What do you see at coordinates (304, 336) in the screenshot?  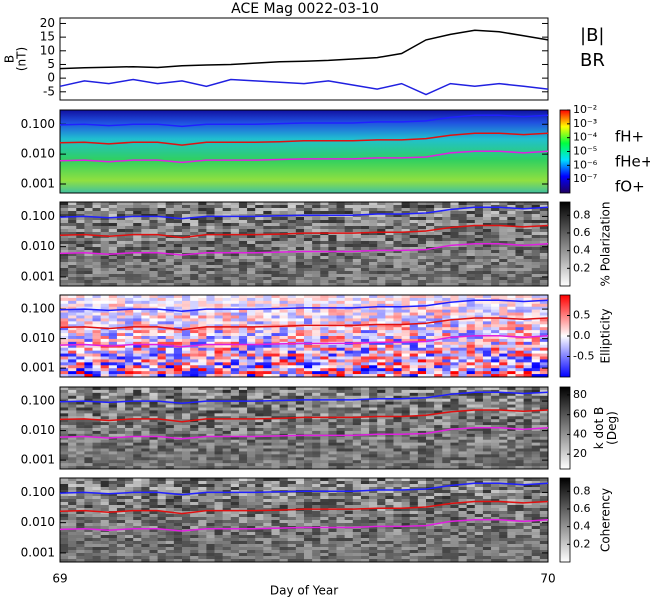 I see `spectrogram-texture` at bounding box center [304, 336].